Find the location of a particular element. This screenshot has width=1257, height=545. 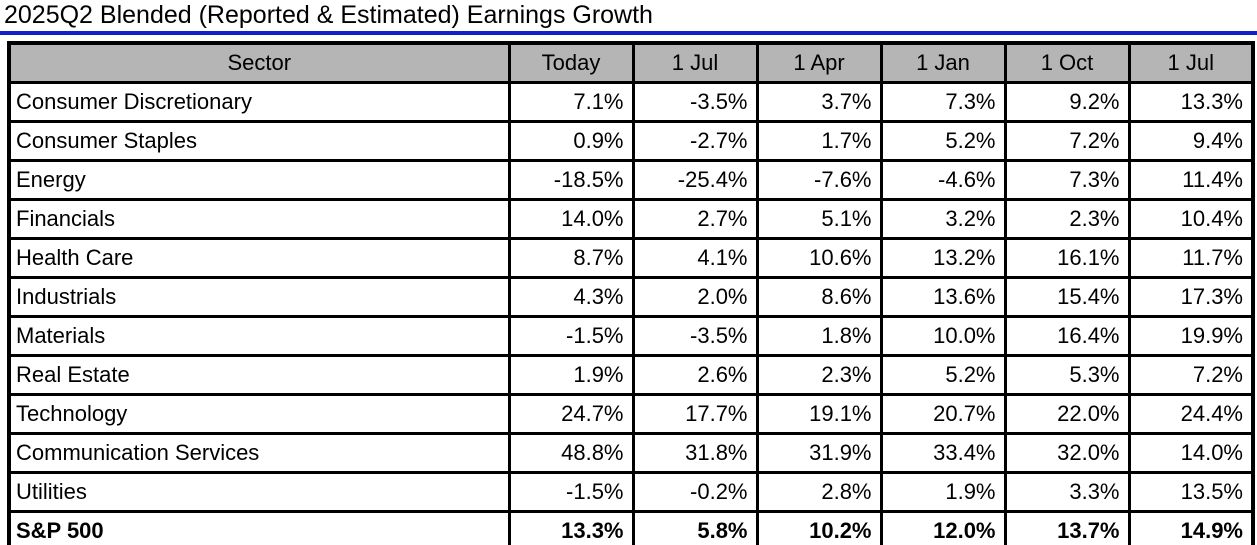

value-cell: 1.7% is located at coordinates (819, 141).